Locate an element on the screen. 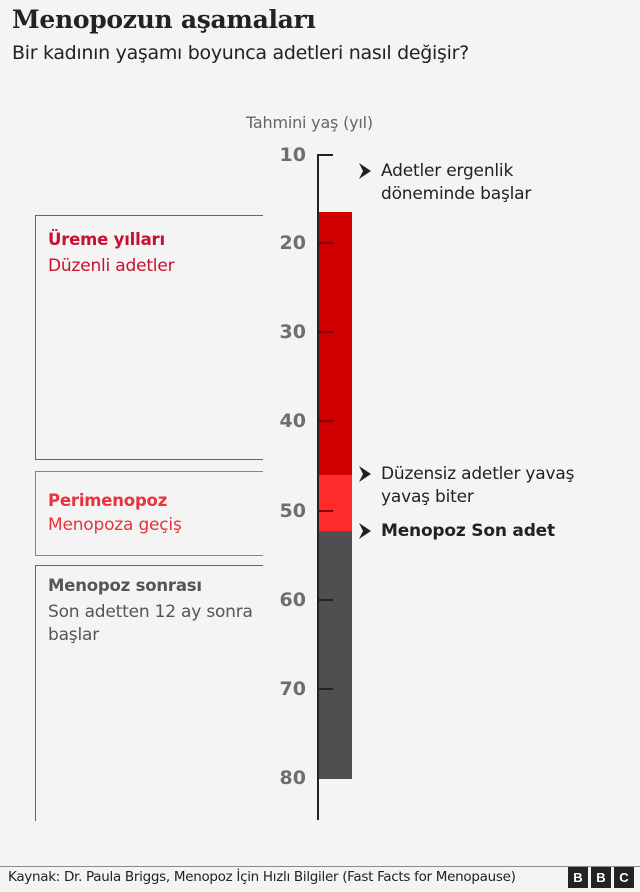 The width and height of the screenshot is (640, 892). annotation-text: Menopoz Son adet is located at coordinates (468, 531).